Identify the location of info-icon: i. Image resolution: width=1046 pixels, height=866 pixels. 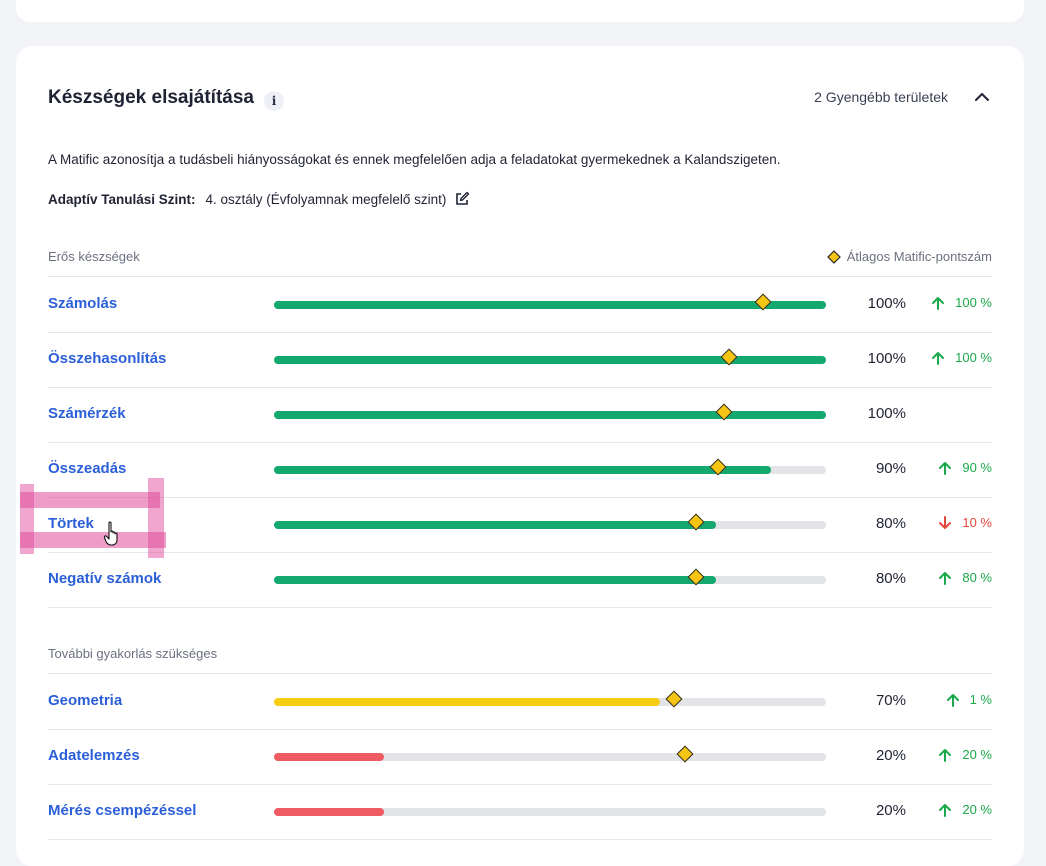
(274, 101).